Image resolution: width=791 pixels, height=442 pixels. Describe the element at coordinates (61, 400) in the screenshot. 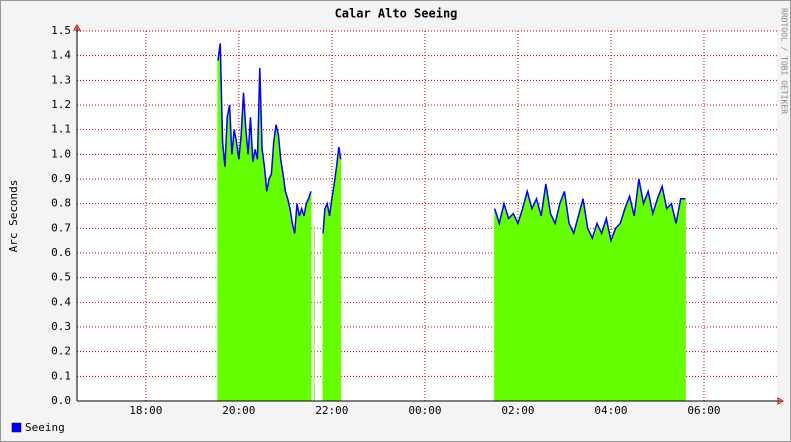

I see `y-tick-label: 0.0` at that location.